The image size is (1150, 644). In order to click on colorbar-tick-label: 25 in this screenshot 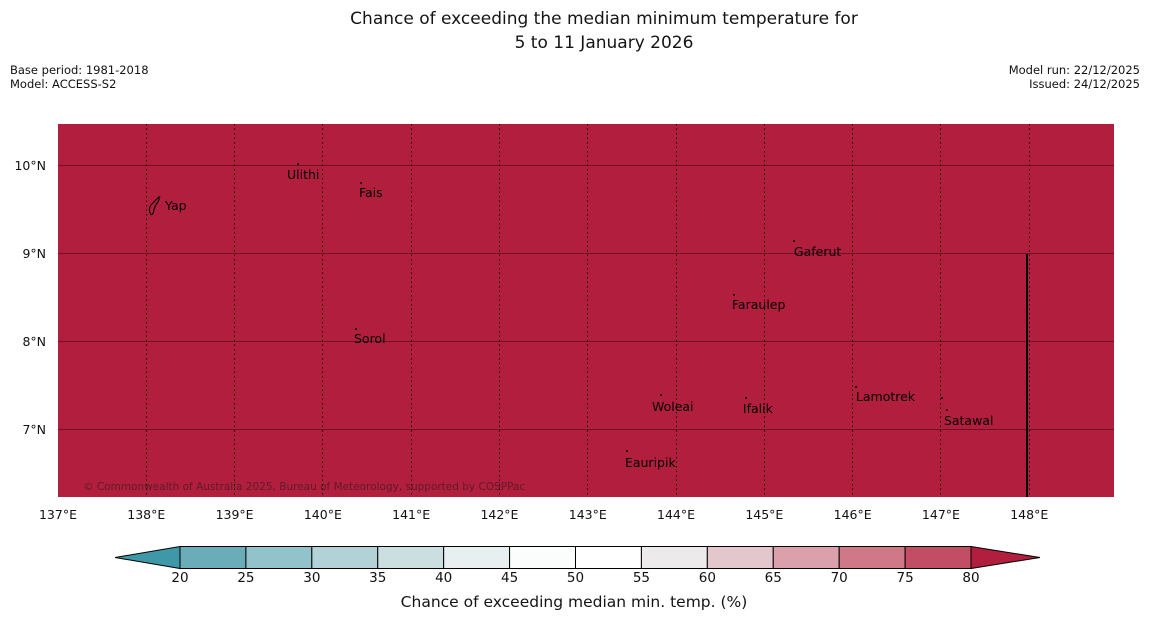, I will do `click(246, 578)`.